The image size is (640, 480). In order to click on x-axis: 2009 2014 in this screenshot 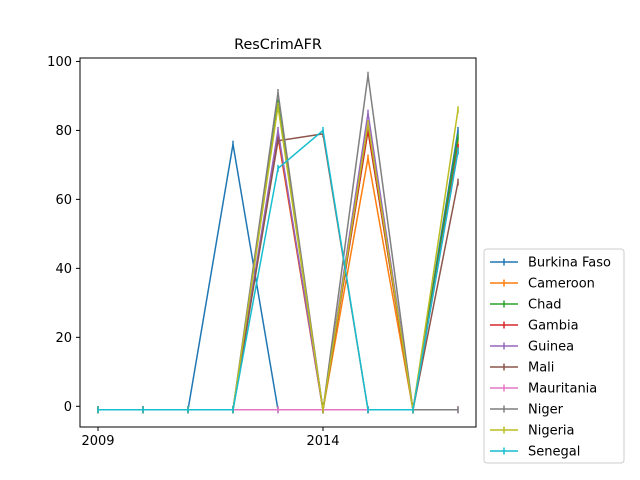, I will do `click(210, 438)`.